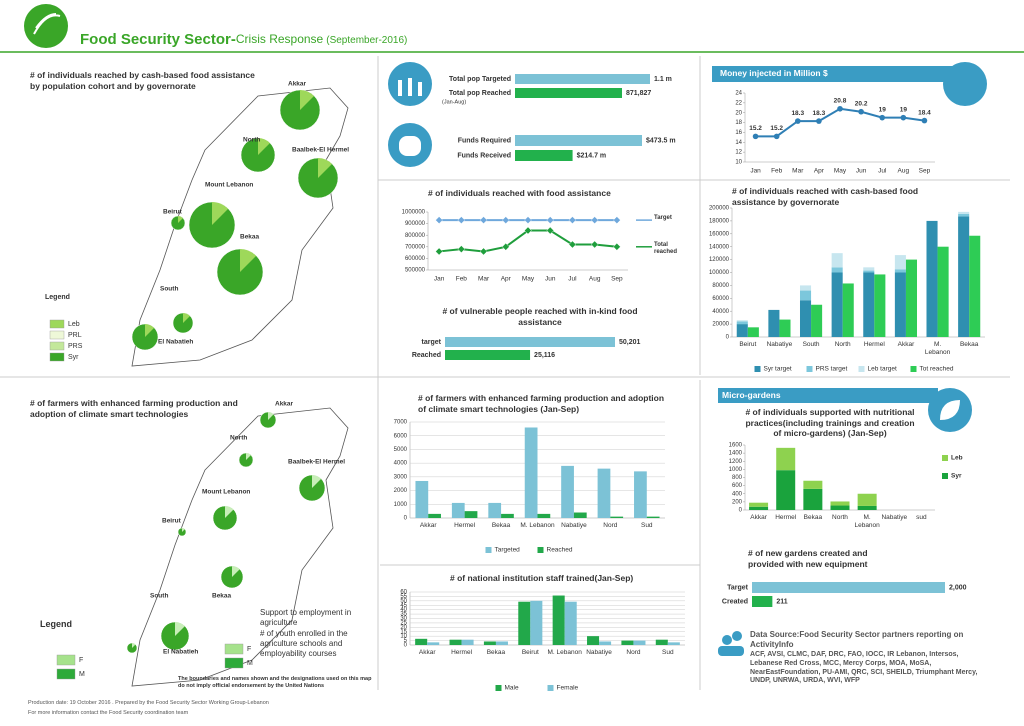 The image size is (1024, 726). I want to click on legend-label: Male, so click(512, 688).